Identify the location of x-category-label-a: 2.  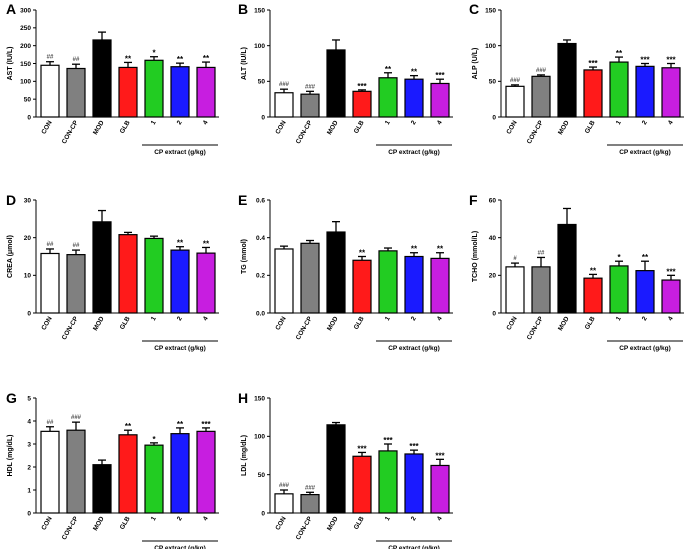
(180, 122).